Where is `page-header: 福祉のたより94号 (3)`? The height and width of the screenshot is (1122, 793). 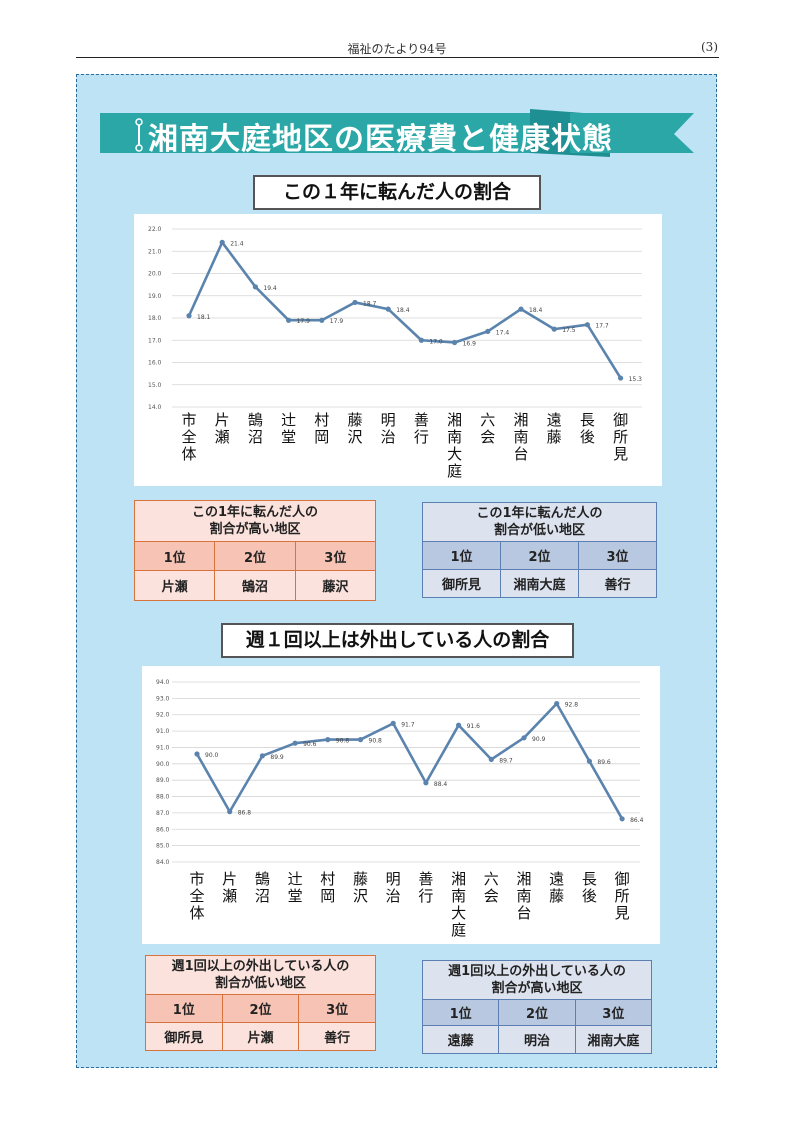 page-header: 福祉のたより94号 (3) is located at coordinates (397, 49).